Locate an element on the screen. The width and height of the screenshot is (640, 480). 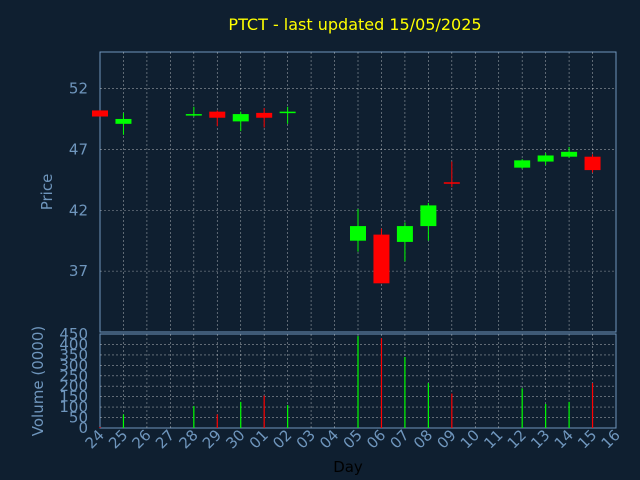
x-tick-label: 16 is located at coordinates (611, 439).